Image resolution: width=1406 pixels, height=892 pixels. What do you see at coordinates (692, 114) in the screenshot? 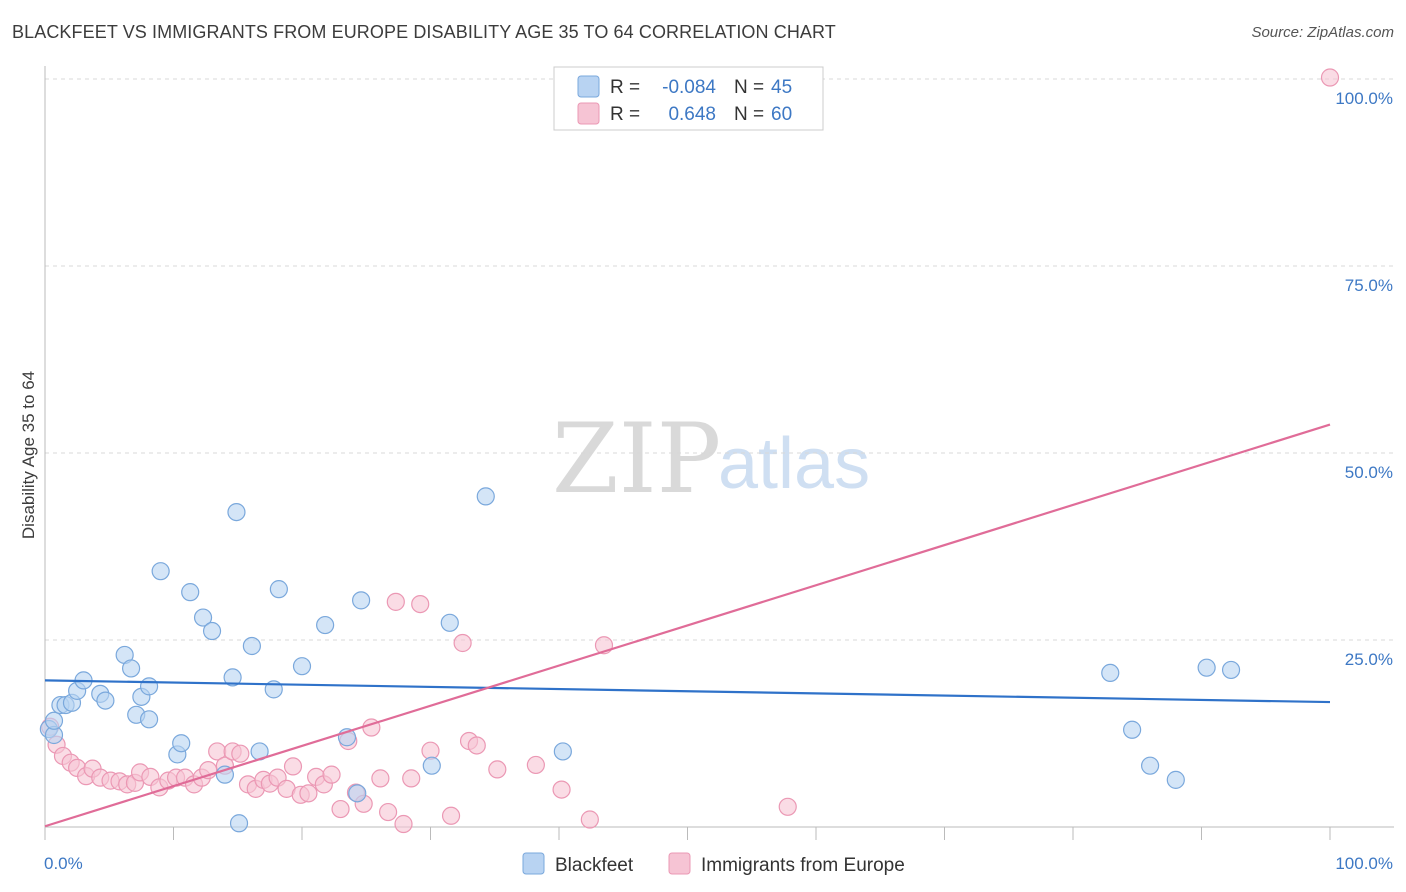
I see `legend-r-value-2: 0.648` at bounding box center [692, 114].